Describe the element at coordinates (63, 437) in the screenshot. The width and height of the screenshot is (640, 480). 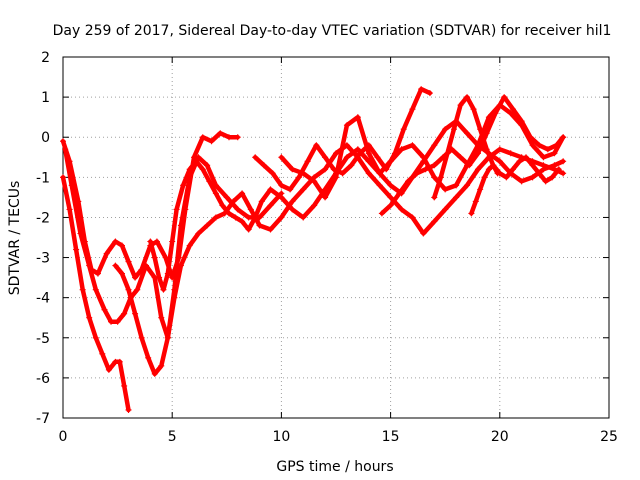
I see `x-tick-label: 0` at that location.